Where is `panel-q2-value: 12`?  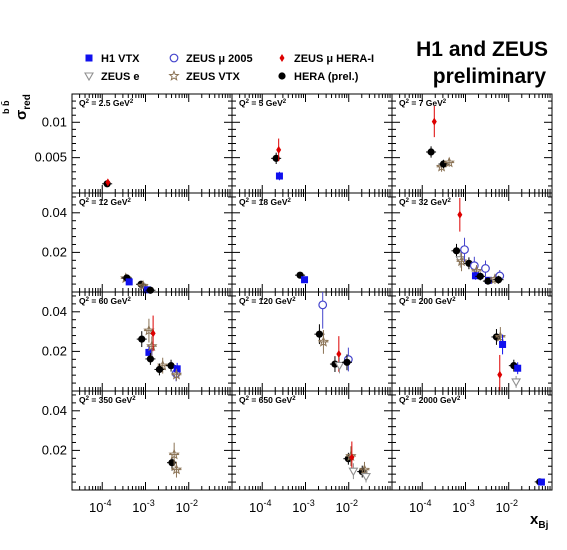 panel-q2-value: 12 is located at coordinates (104, 202).